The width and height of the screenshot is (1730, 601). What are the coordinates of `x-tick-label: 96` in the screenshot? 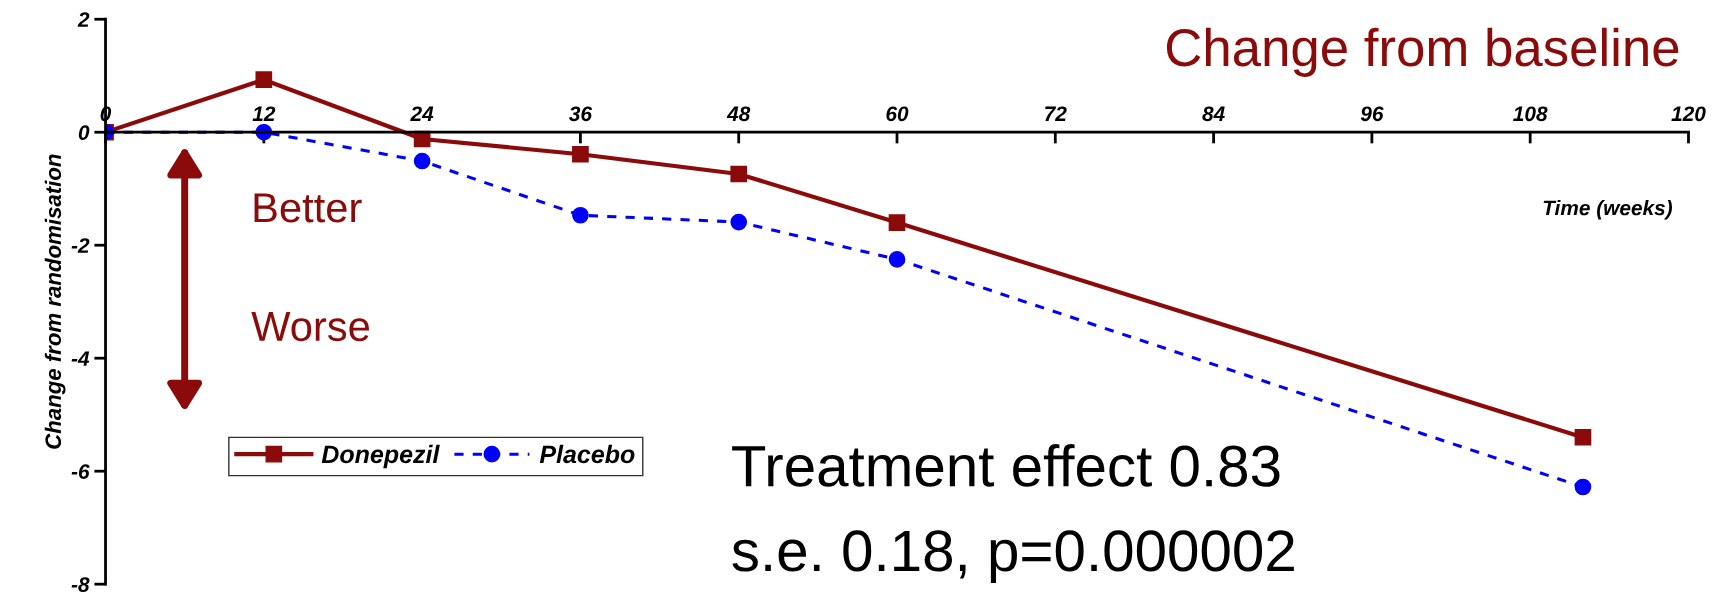 It's located at (1372, 114).